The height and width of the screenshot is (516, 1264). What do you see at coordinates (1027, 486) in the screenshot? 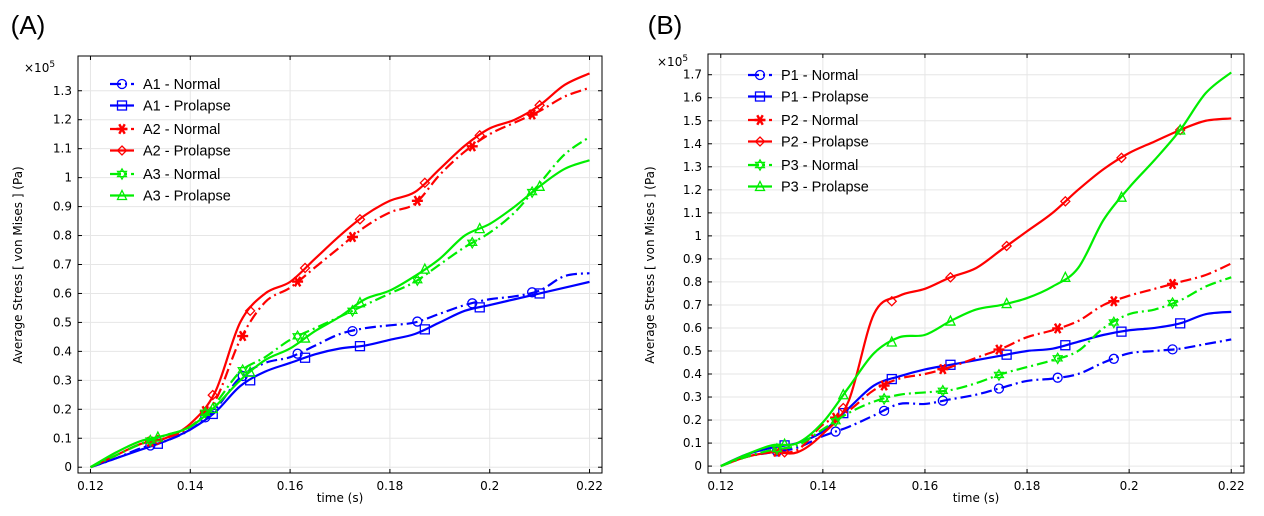
I see `x-tick-label: 0.18` at bounding box center [1027, 486].